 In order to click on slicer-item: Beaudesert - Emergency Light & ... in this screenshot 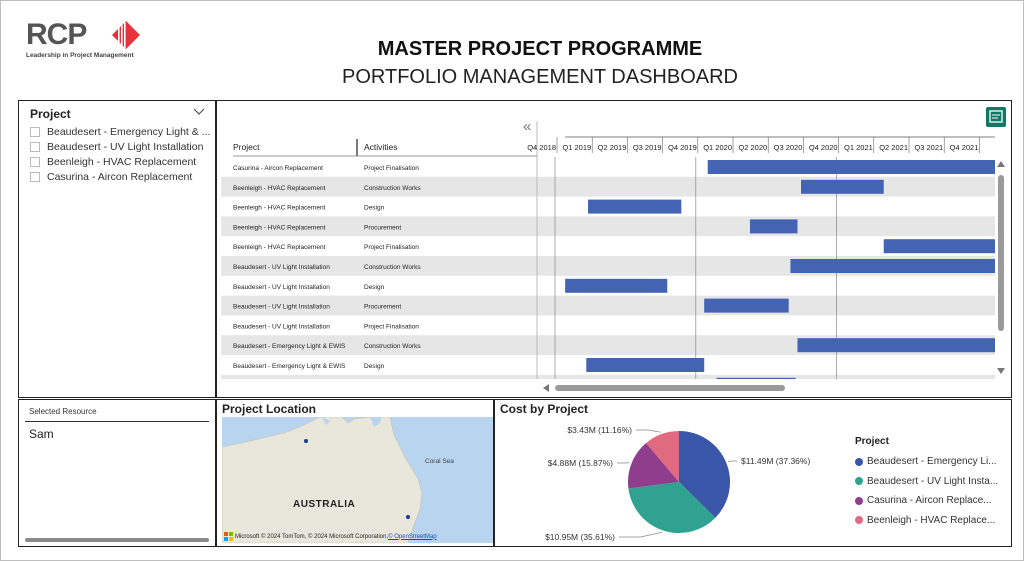, I will do `click(120, 131)`.